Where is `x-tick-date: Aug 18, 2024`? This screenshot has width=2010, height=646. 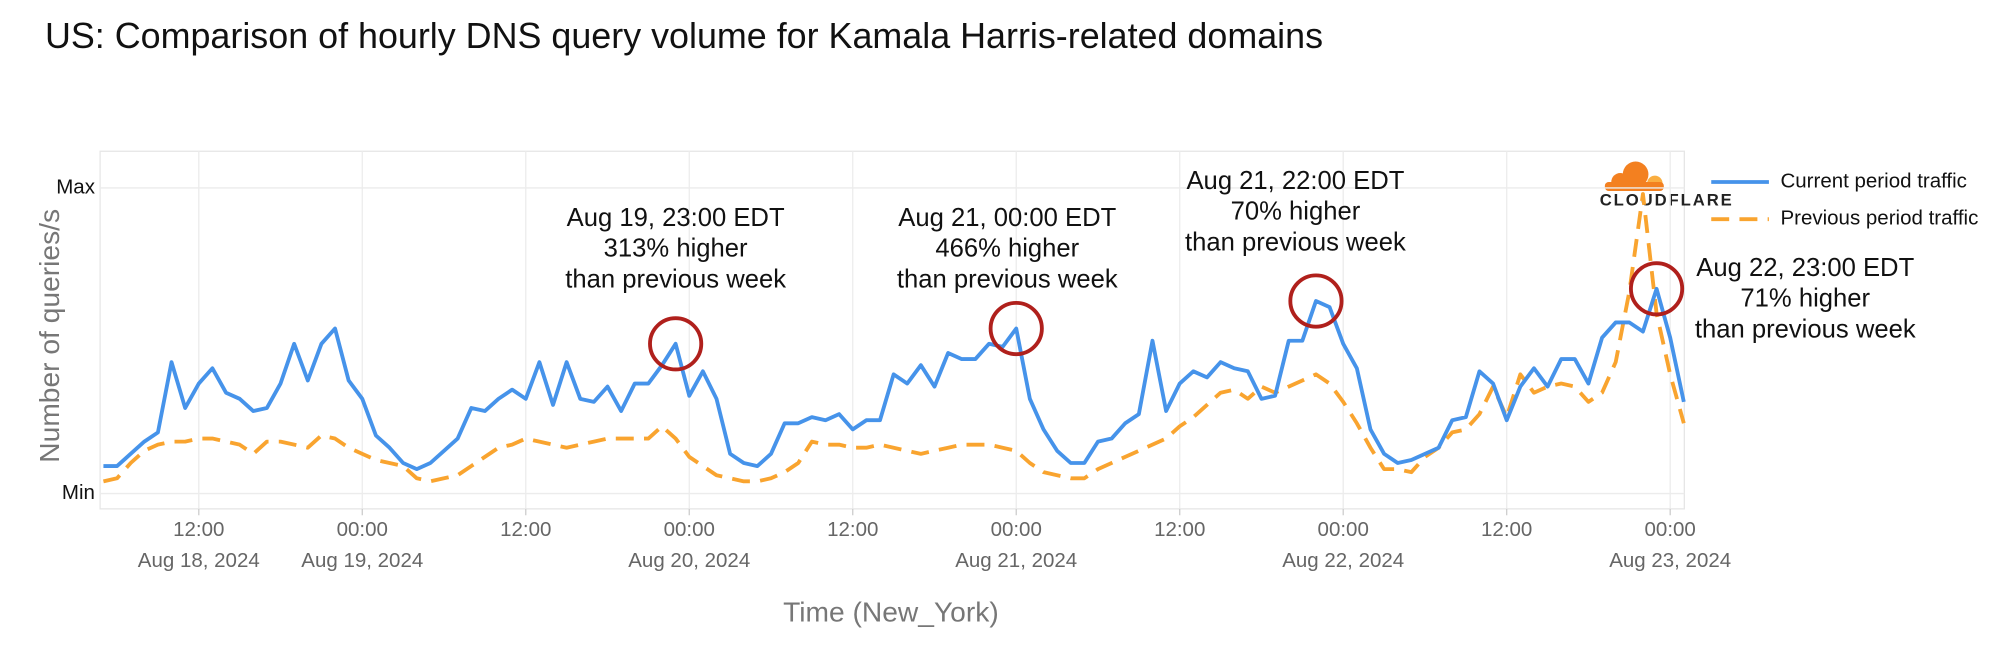
x-tick-date: Aug 18, 2024 is located at coordinates (199, 560).